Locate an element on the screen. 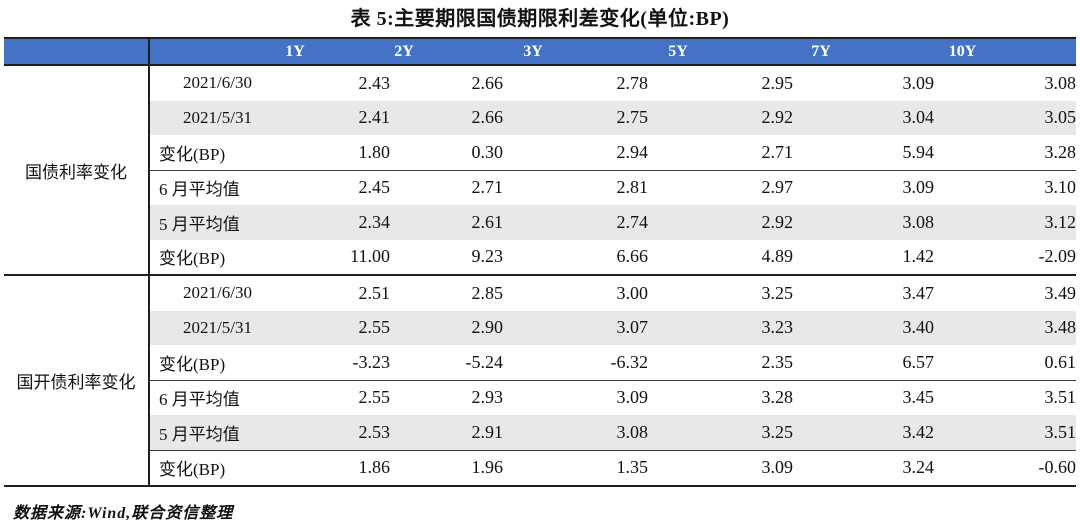 This screenshot has width=1080, height=522. table-header-row: 1Y 2Y 3Y 5Y 7Y 10Y is located at coordinates (540, 51).